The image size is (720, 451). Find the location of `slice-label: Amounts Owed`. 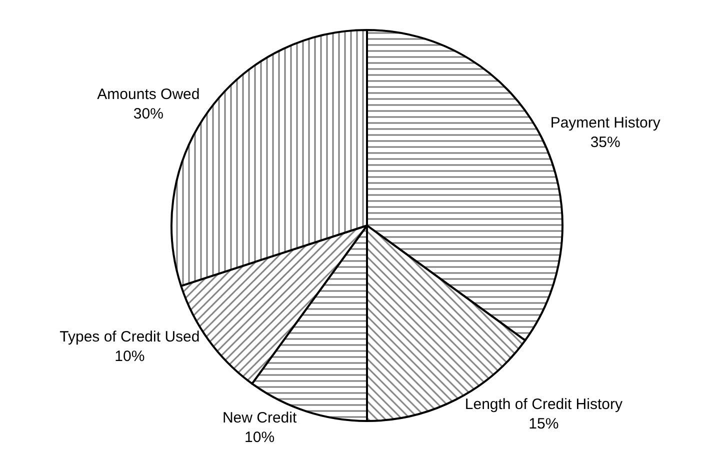

slice-label: Amounts Owed is located at coordinates (148, 95).